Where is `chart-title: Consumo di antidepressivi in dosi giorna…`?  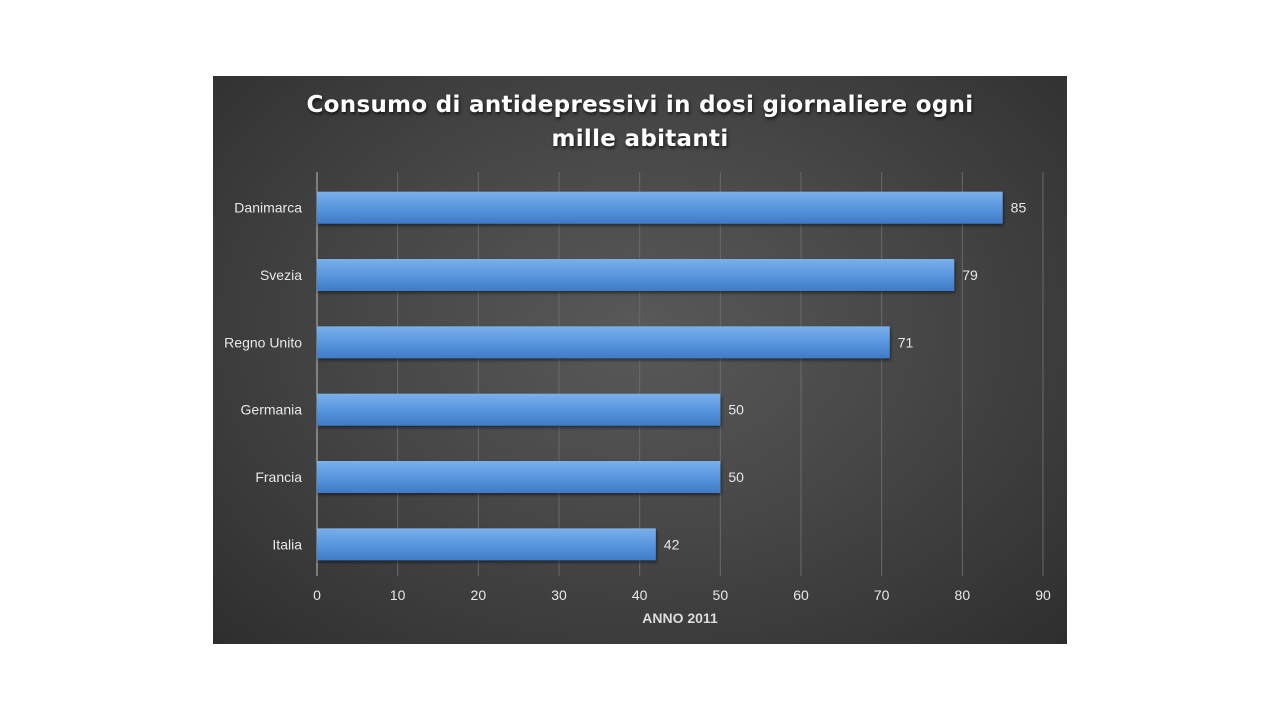
chart-title: Consumo di antidepressivi in dosi giorna… is located at coordinates (640, 122).